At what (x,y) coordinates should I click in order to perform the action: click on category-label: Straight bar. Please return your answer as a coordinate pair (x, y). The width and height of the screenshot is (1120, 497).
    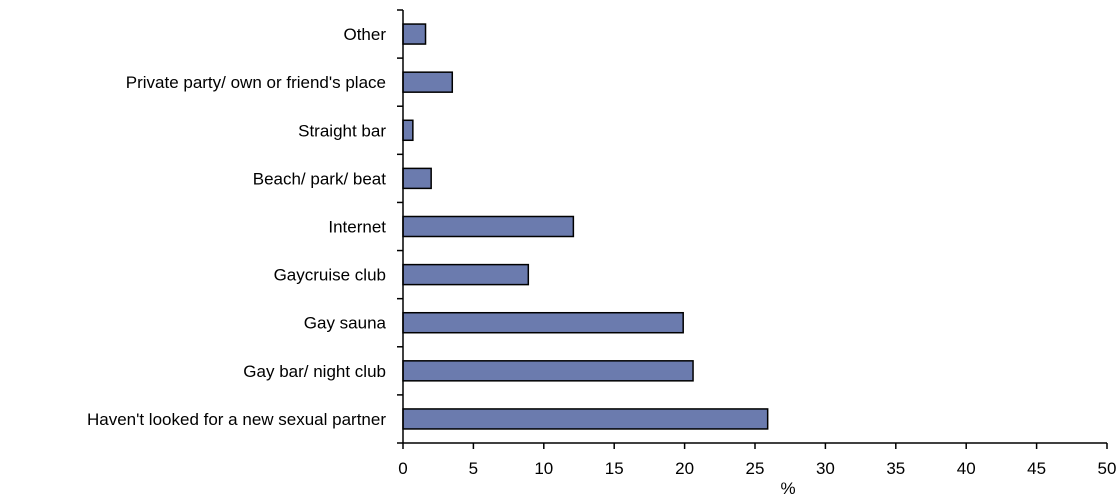
    Looking at the image, I should click on (342, 130).